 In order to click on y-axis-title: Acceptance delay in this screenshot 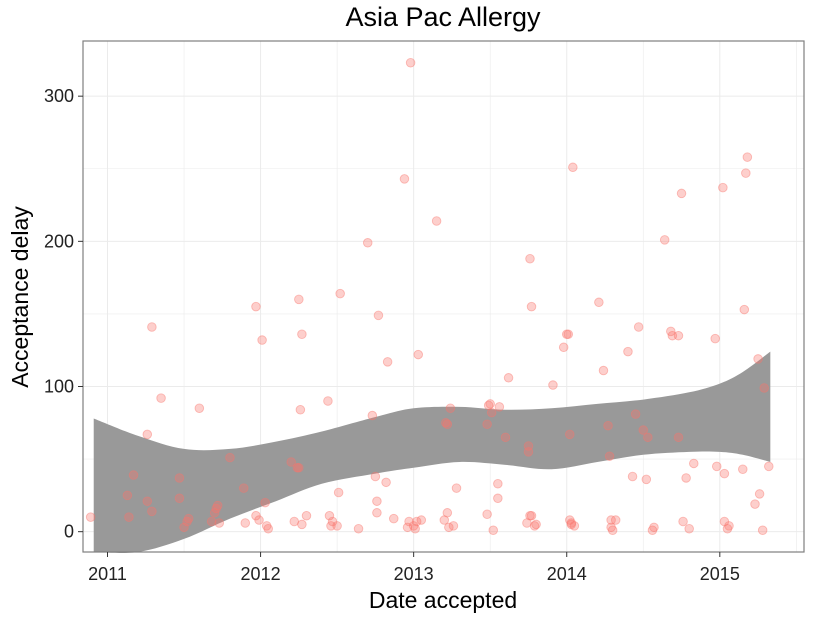, I will do `click(20, 297)`.